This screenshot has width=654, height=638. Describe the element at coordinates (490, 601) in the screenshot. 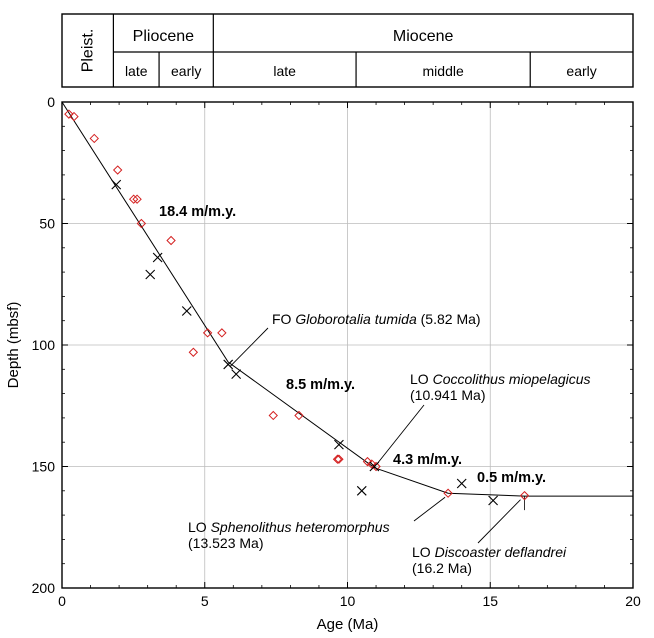

I see `x-tick-label: 15` at that location.